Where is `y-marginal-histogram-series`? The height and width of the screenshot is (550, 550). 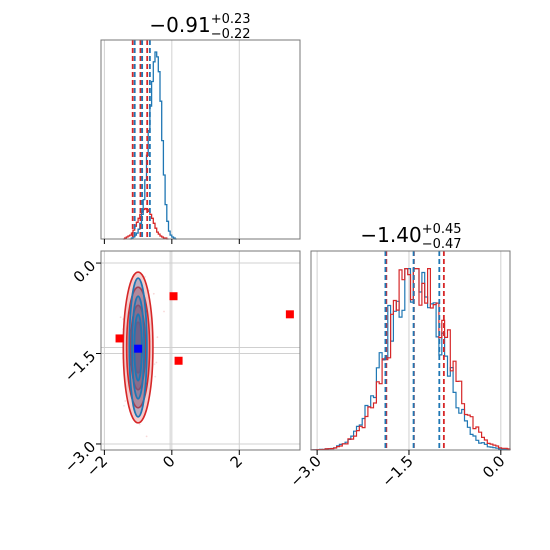 y-marginal-histogram-series is located at coordinates (410, 359).